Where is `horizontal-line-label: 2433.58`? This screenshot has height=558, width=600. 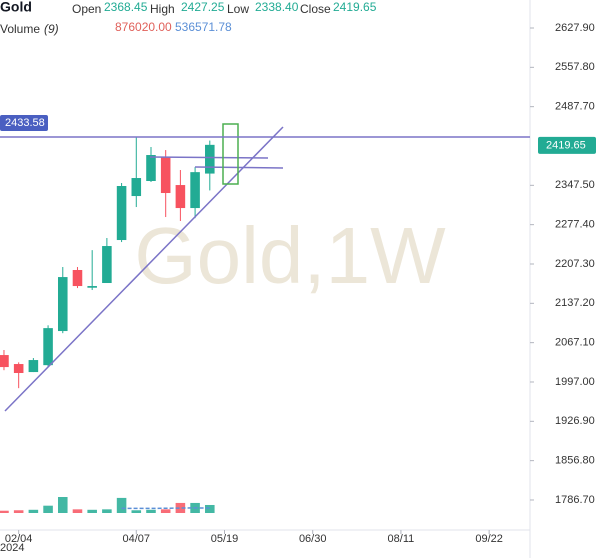 horizontal-line-label: 2433.58 is located at coordinates (25, 123).